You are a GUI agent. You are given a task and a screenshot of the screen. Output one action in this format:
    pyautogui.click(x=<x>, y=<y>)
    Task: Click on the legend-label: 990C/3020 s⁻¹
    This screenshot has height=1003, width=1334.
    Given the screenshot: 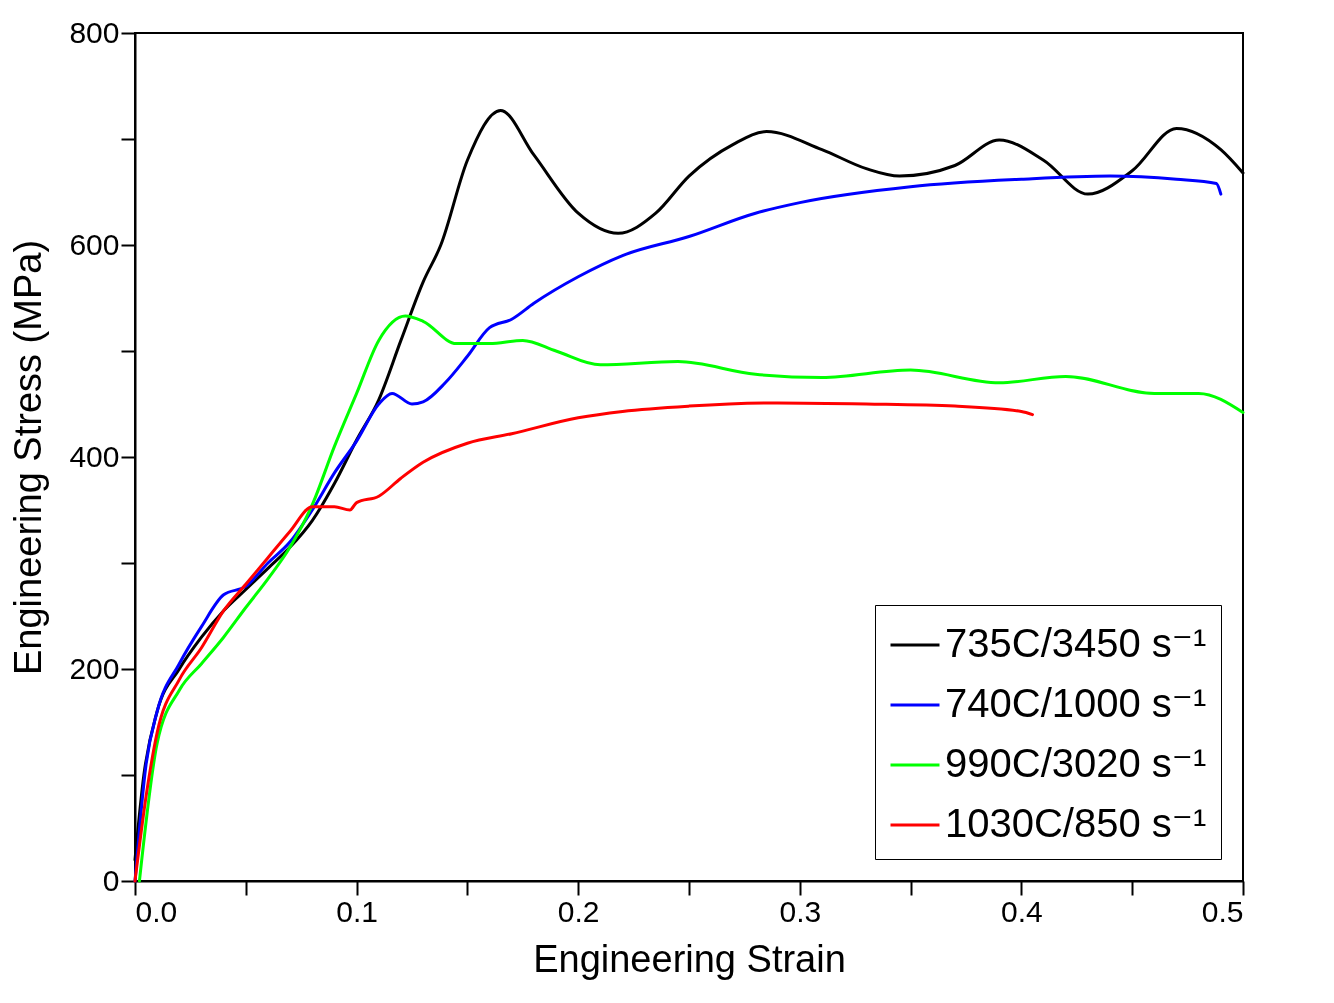 What is the action you would take?
    pyautogui.click(x=1076, y=763)
    